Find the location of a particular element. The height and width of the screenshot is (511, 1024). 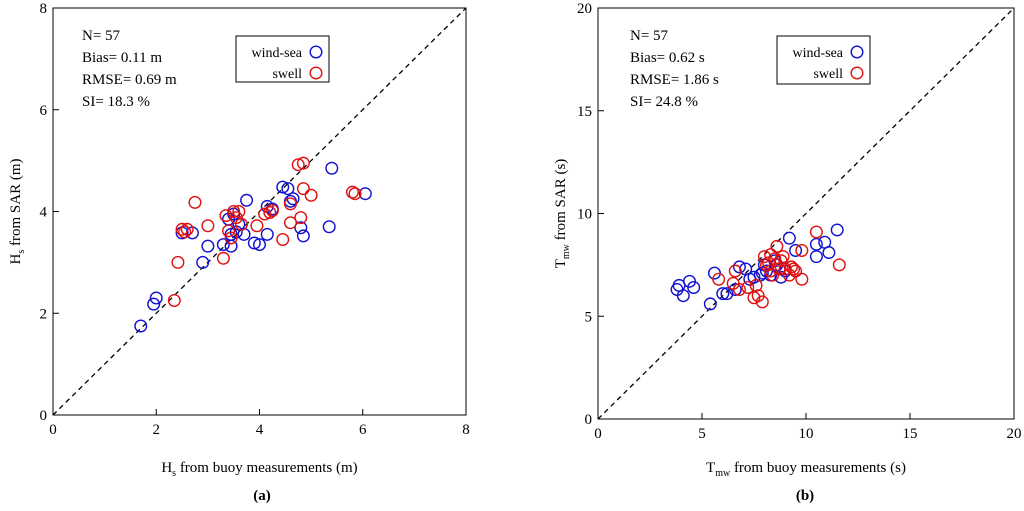

x-tick-label: 2 is located at coordinates (157, 430).